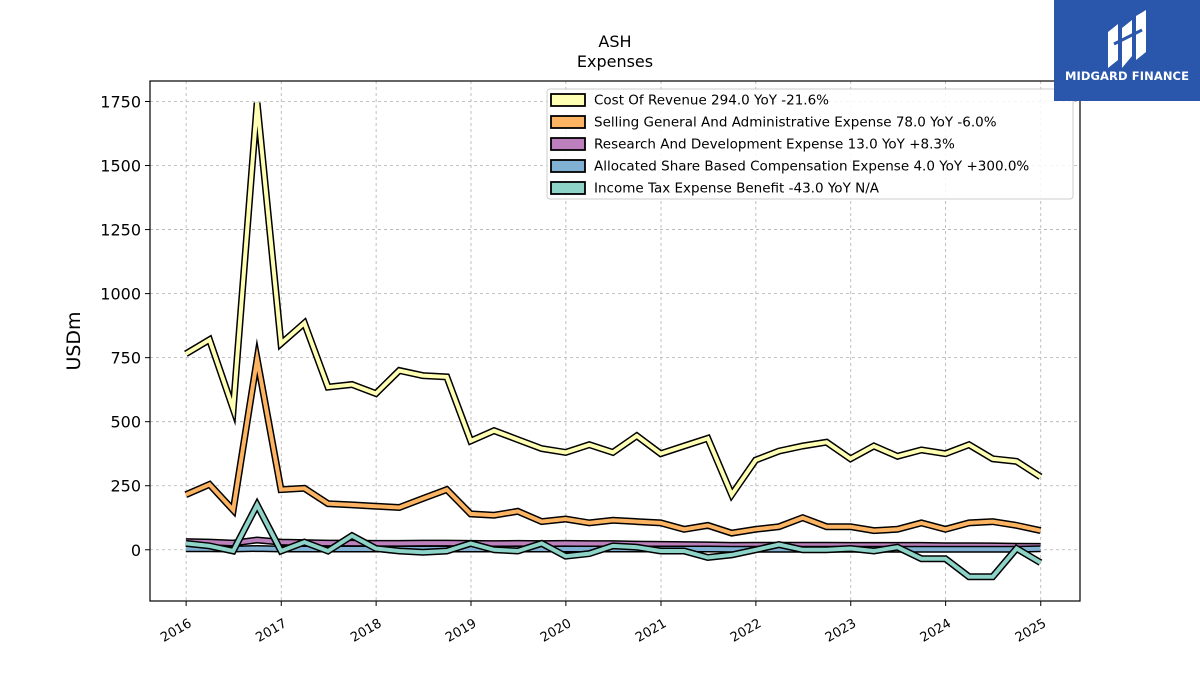 The image size is (1200, 675). Describe the element at coordinates (120, 294) in the screenshot. I see `y-tick-label: 1000` at that location.